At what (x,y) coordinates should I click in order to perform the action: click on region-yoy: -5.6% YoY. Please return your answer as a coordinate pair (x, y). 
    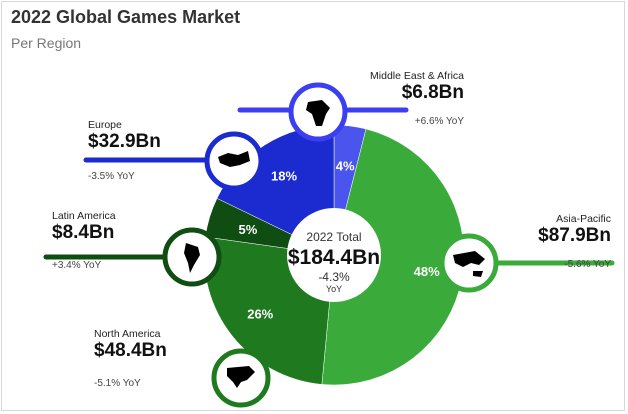
    Looking at the image, I should click on (587, 264).